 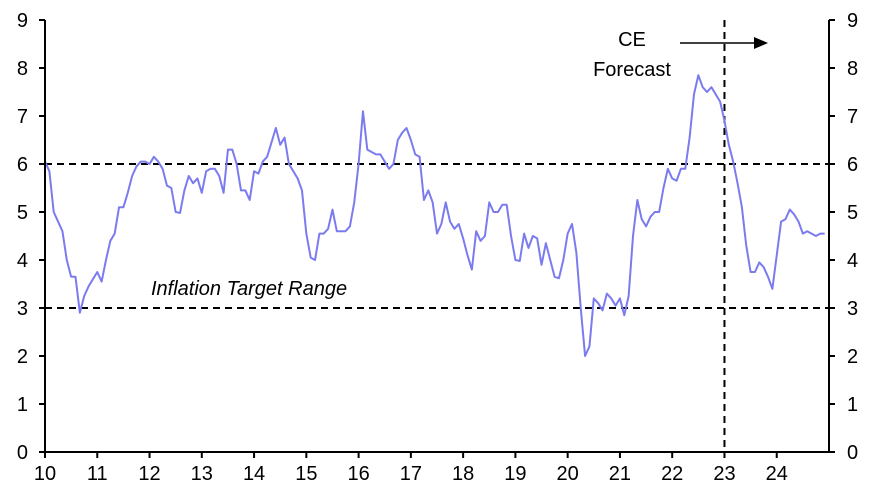 I want to click on x-tick-label: 22, so click(x=672, y=474).